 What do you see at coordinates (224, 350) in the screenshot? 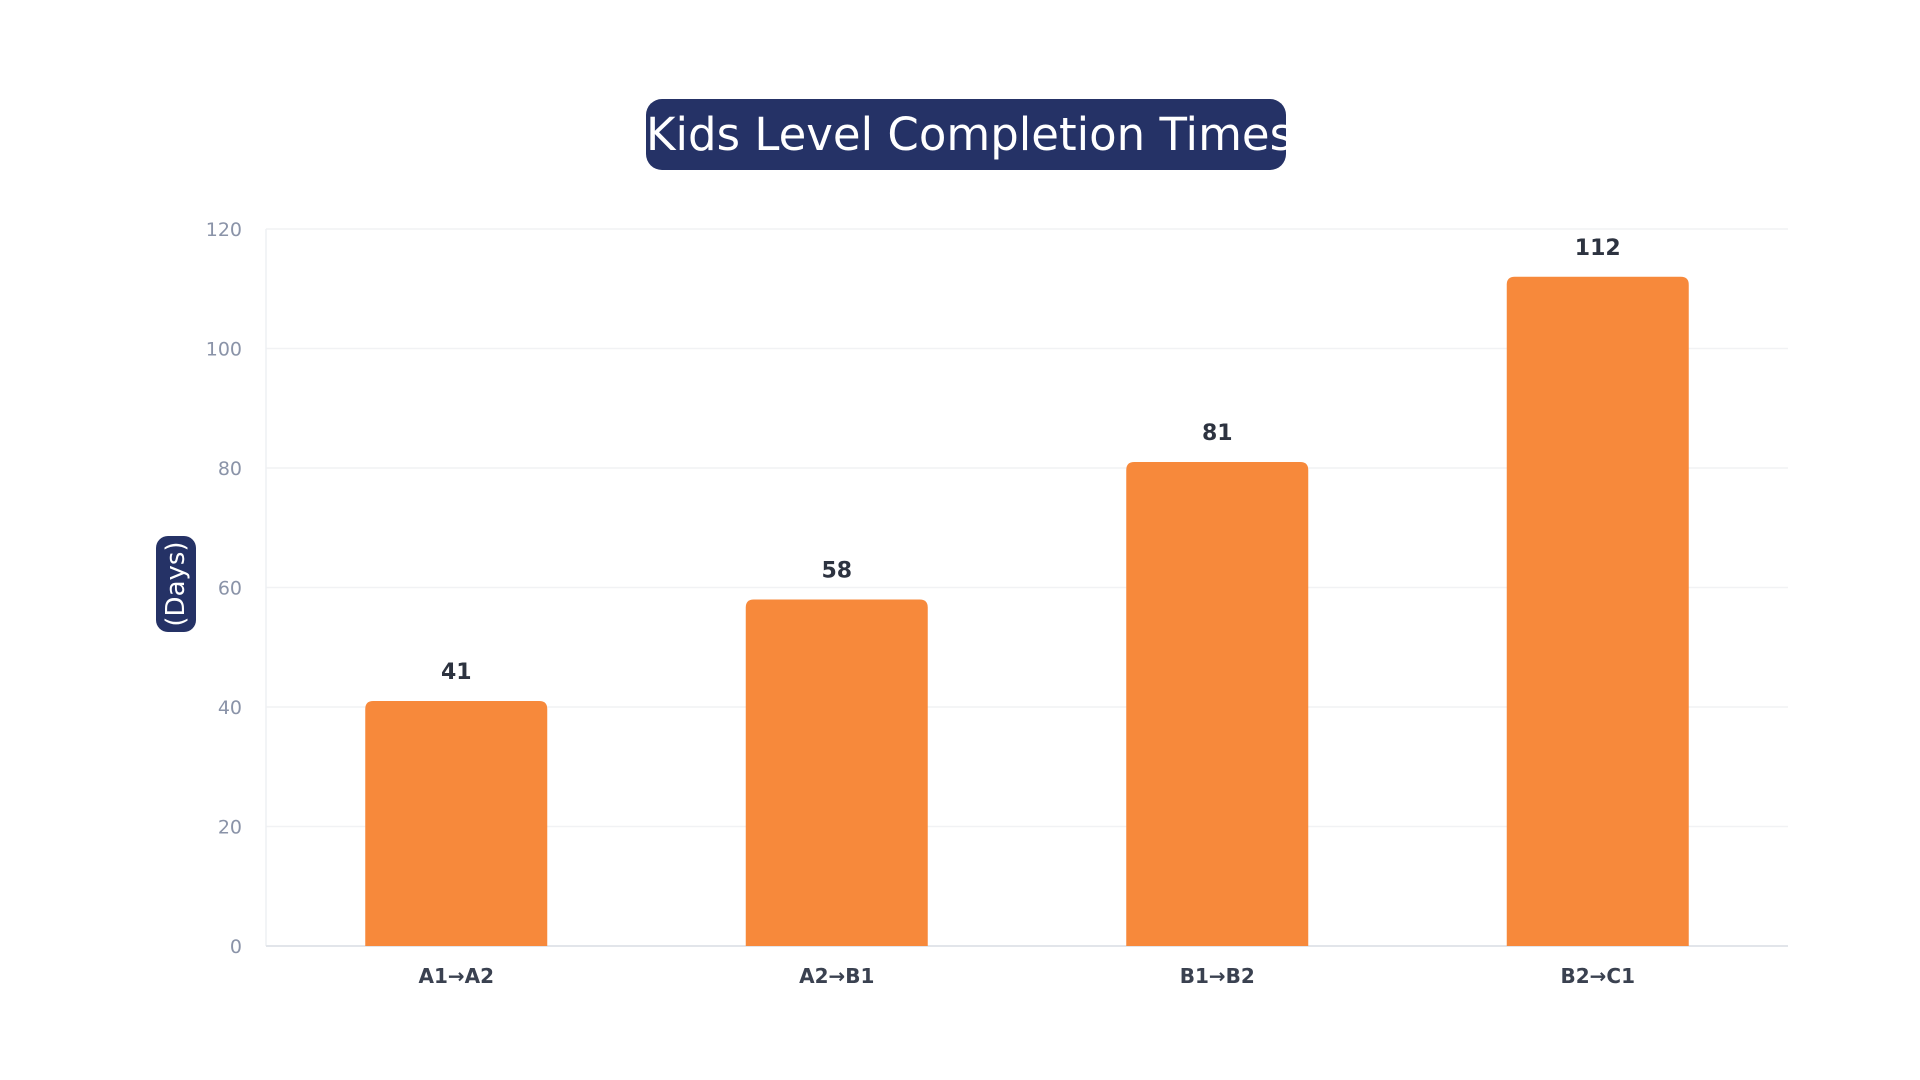
I see `y-tick-label: 100` at bounding box center [224, 350].